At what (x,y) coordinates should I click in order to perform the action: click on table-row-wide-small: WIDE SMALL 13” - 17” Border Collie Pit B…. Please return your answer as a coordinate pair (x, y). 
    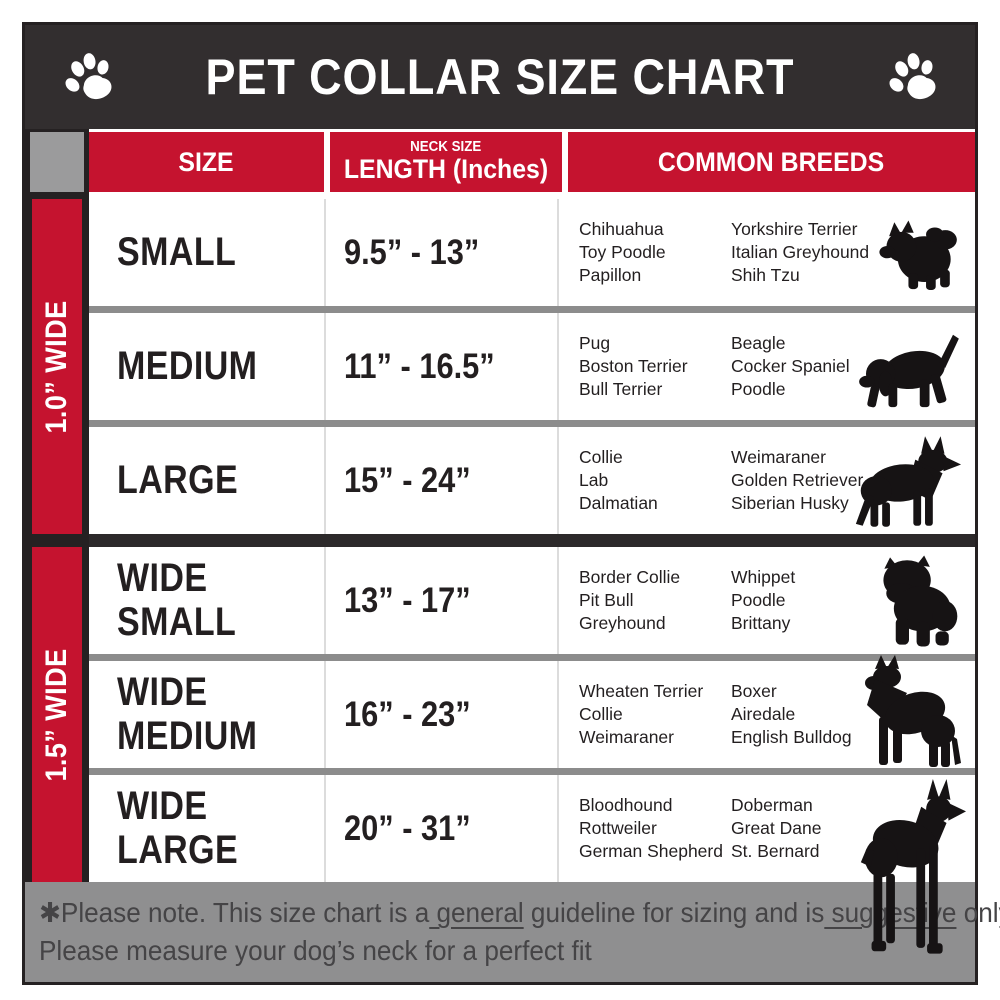
    Looking at the image, I should click on (532, 600).